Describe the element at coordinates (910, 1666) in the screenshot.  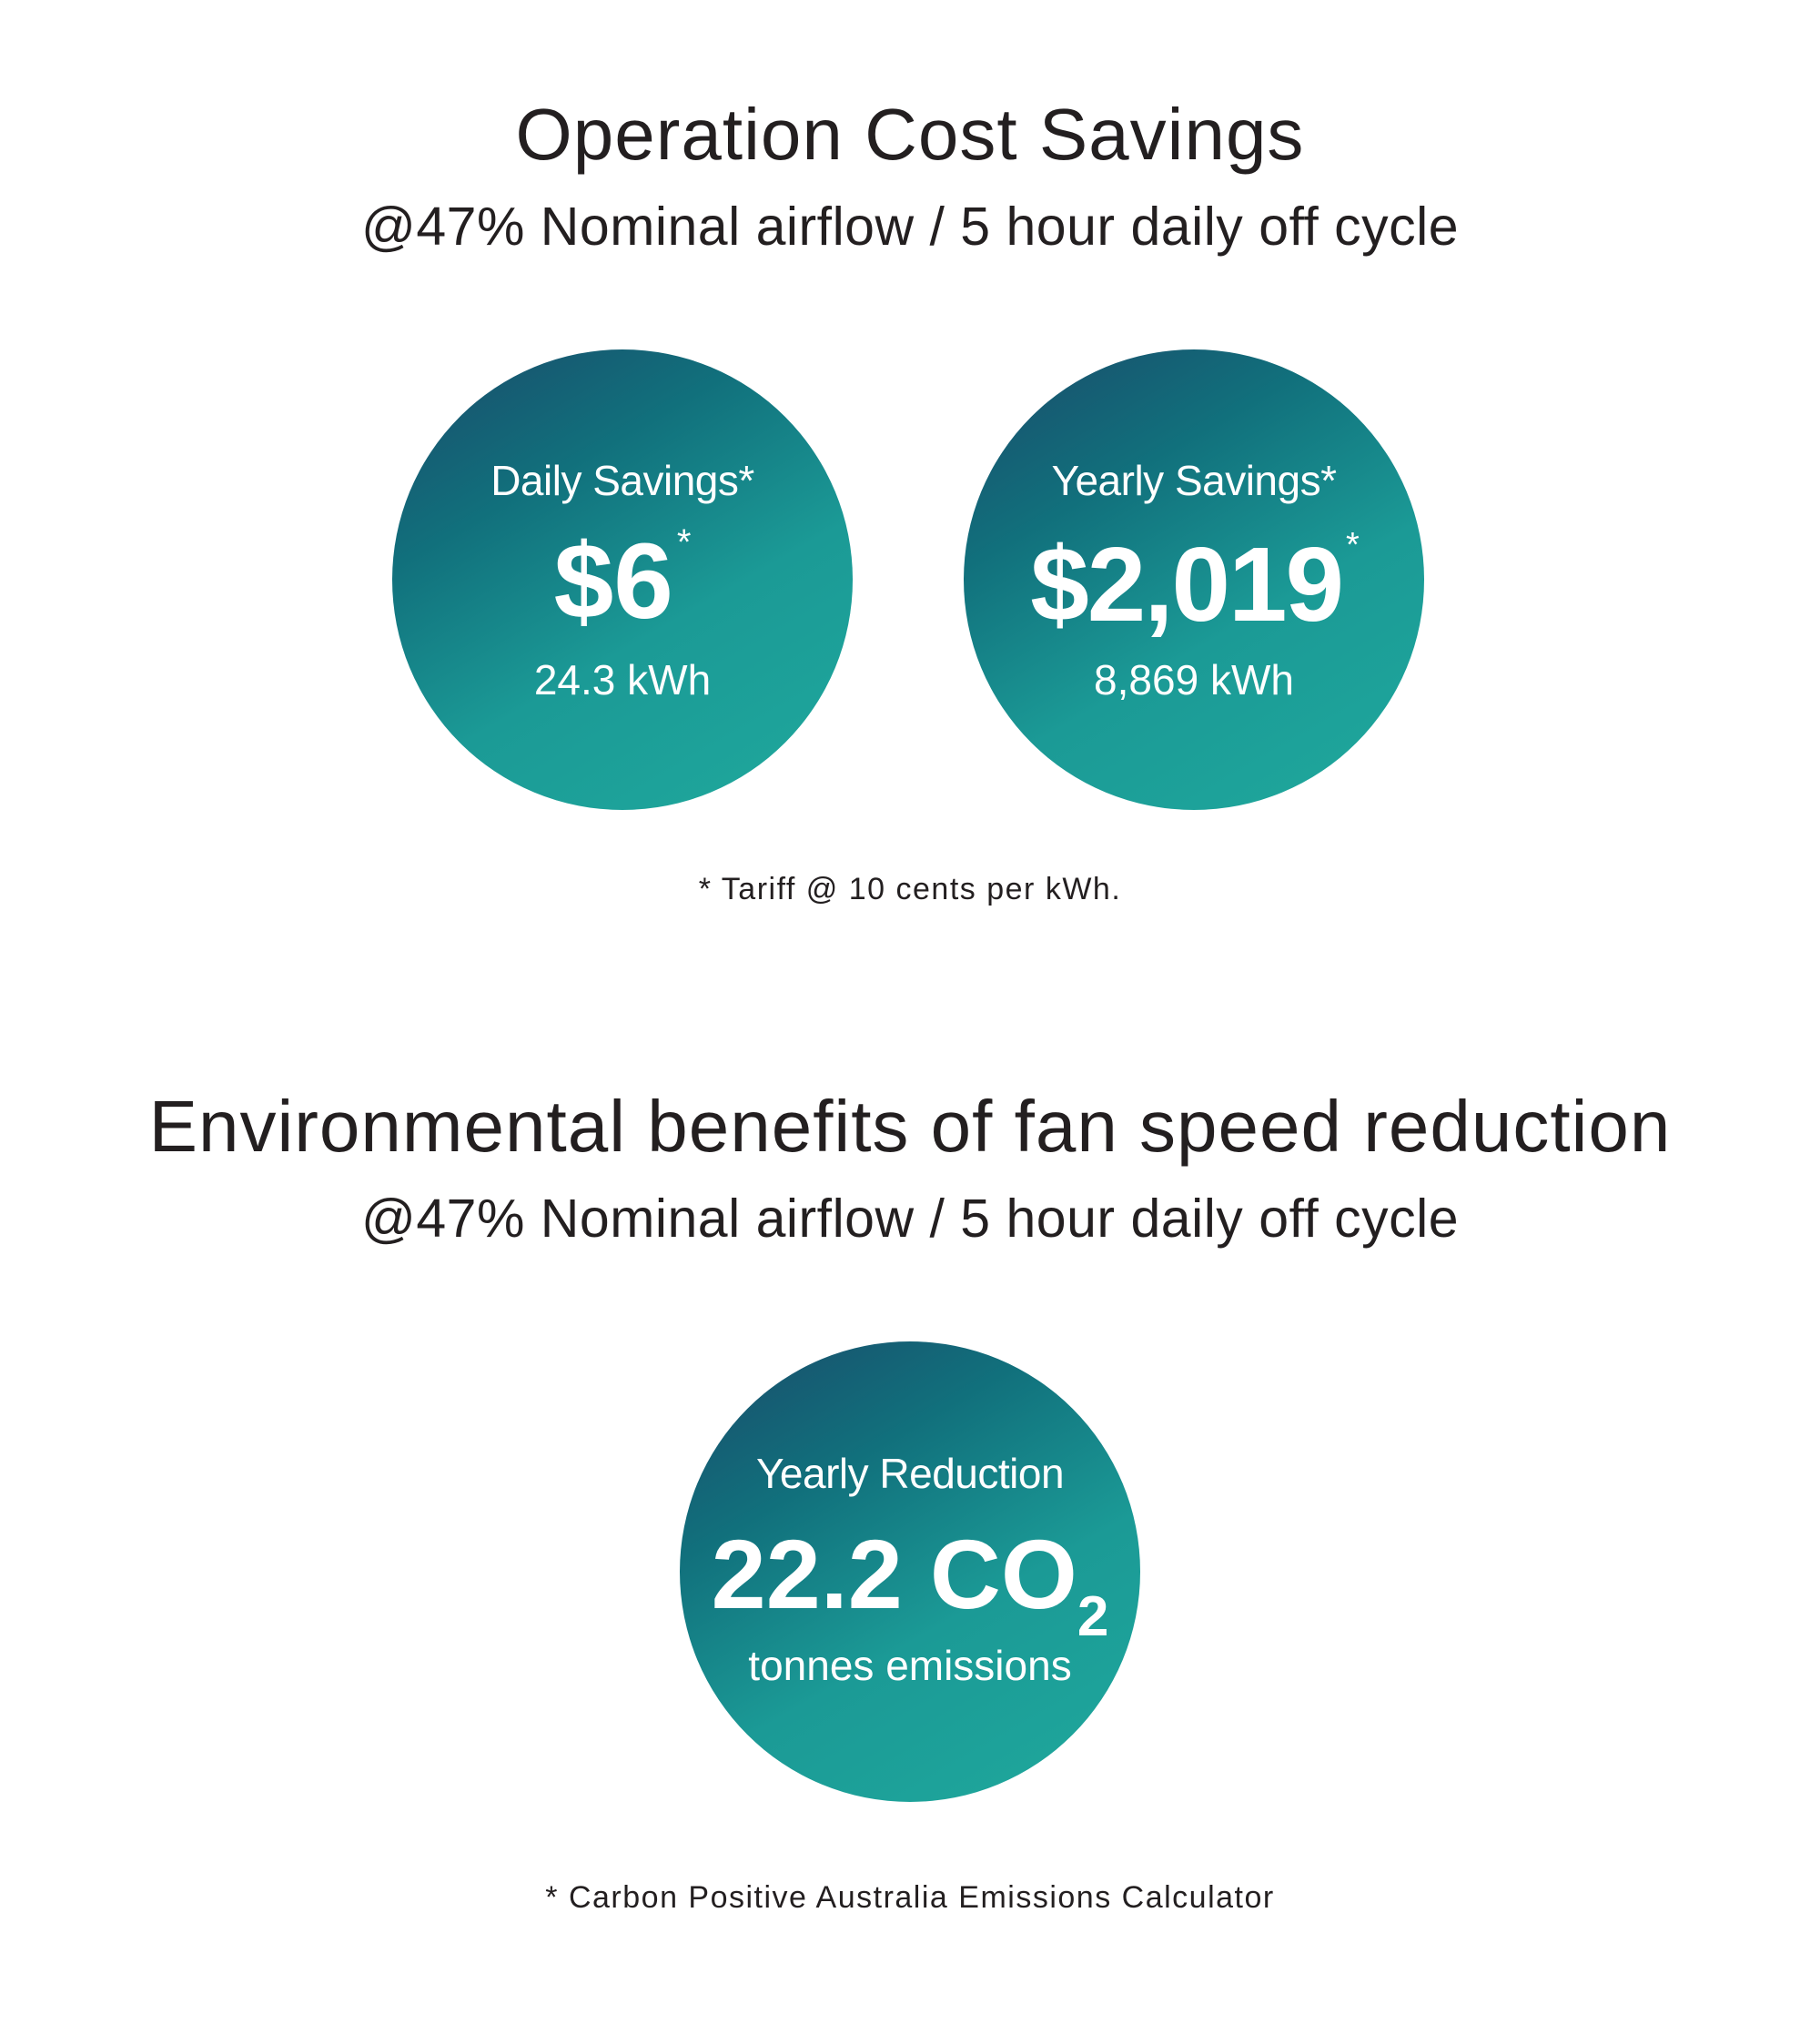
I see `yearly-reduction-unit: tonnes emissions` at that location.